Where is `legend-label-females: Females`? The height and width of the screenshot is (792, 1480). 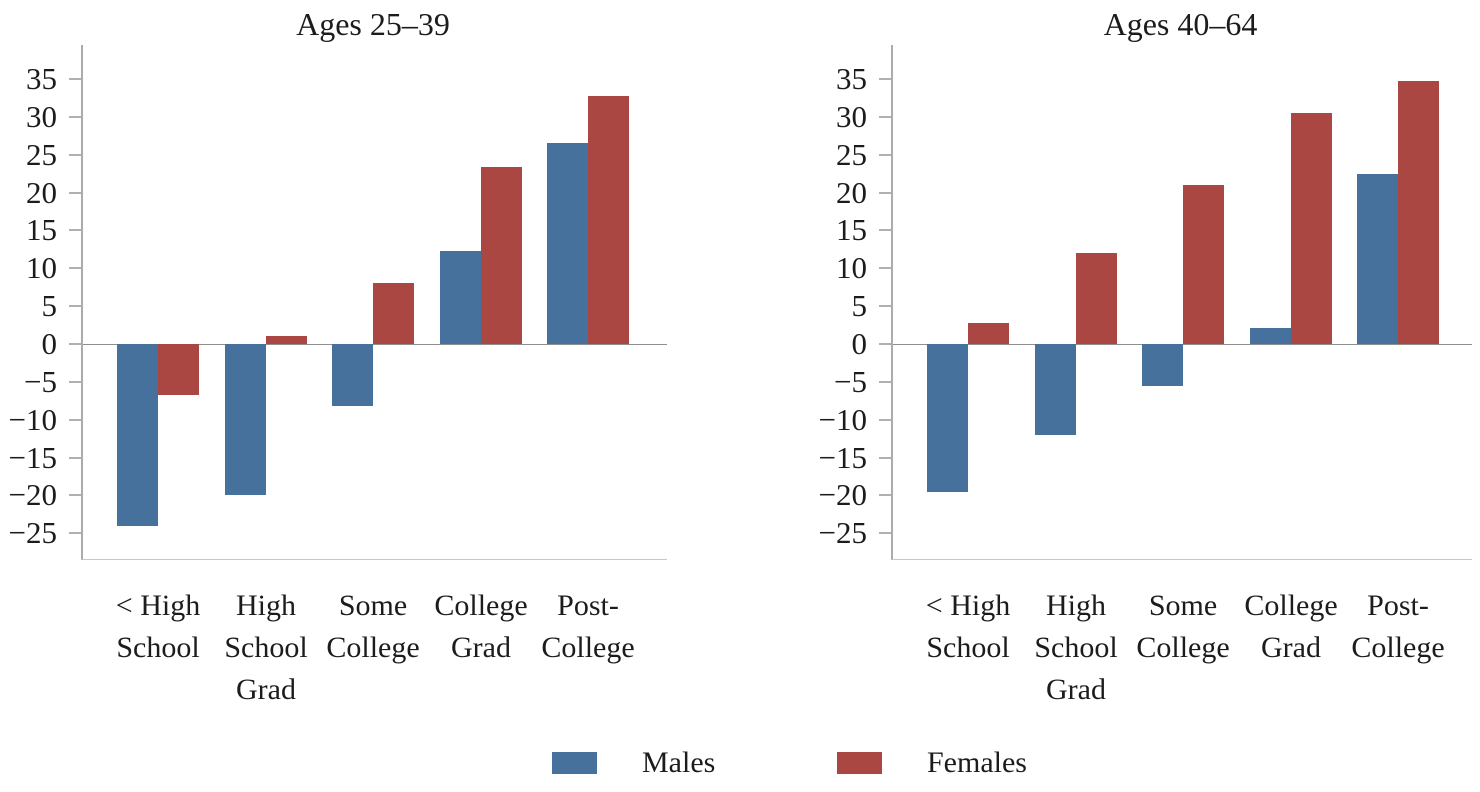 legend-label-females: Females is located at coordinates (977, 762).